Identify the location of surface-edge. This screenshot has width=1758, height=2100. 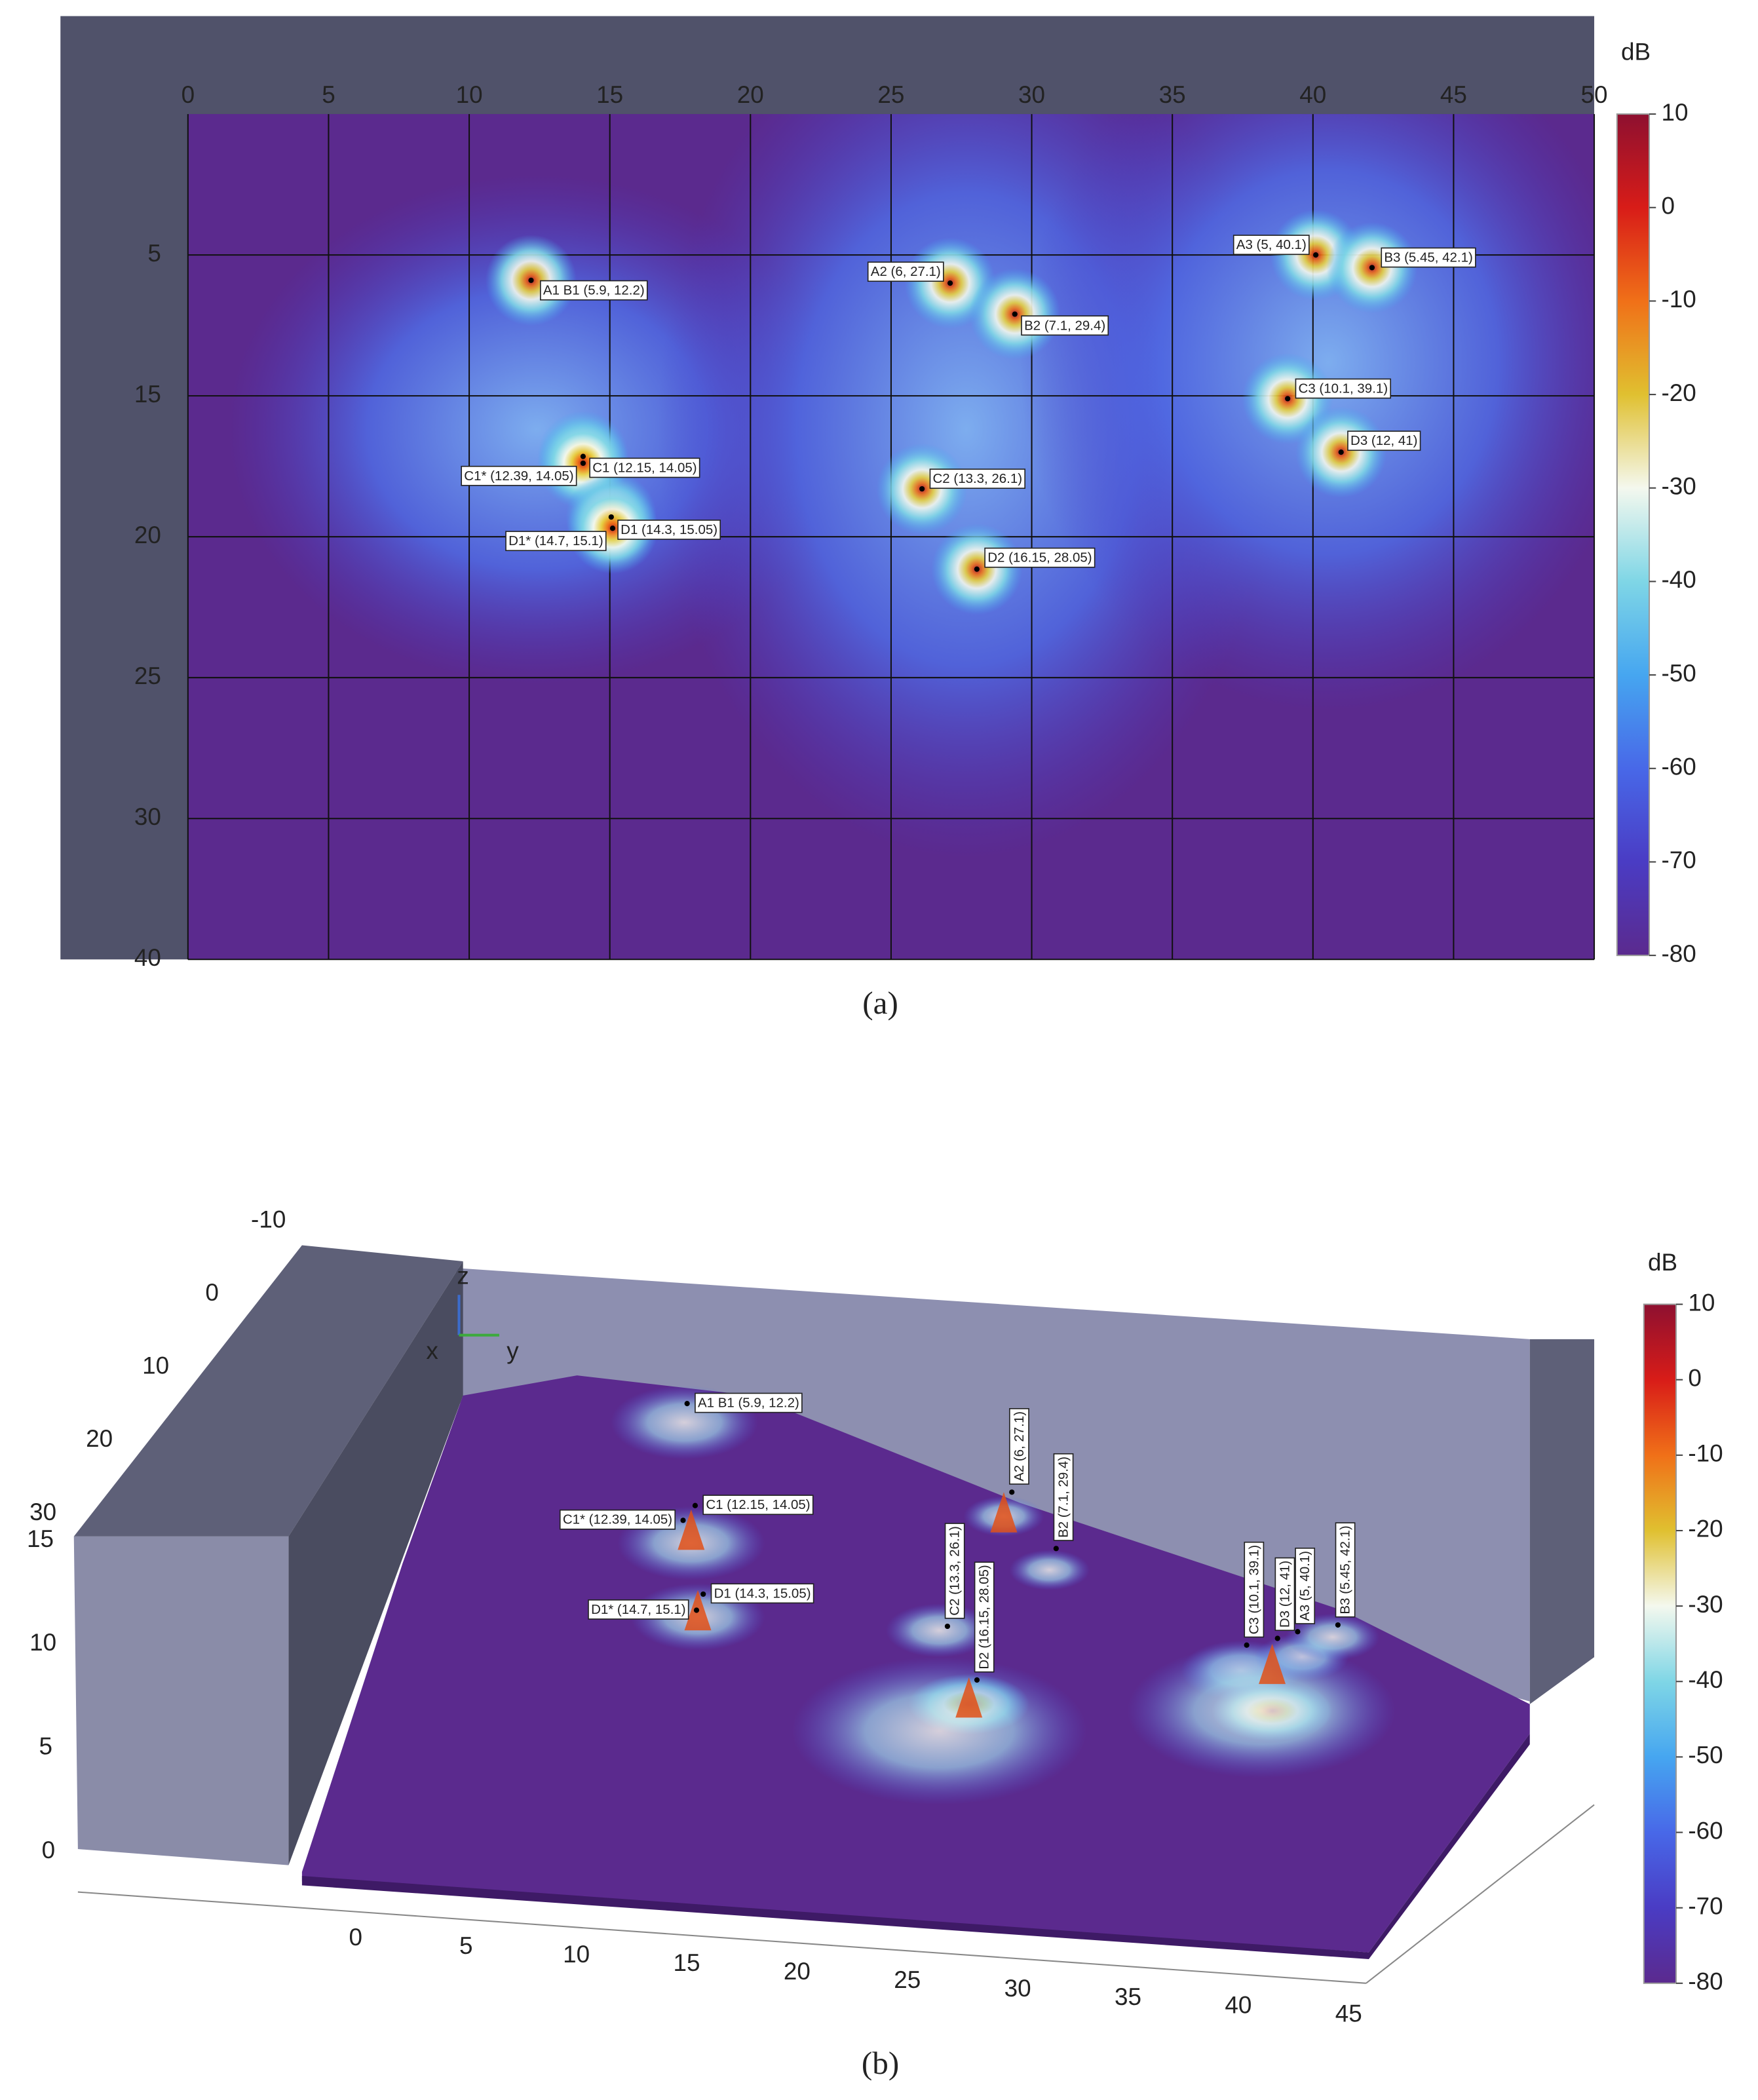
(915, 1846).